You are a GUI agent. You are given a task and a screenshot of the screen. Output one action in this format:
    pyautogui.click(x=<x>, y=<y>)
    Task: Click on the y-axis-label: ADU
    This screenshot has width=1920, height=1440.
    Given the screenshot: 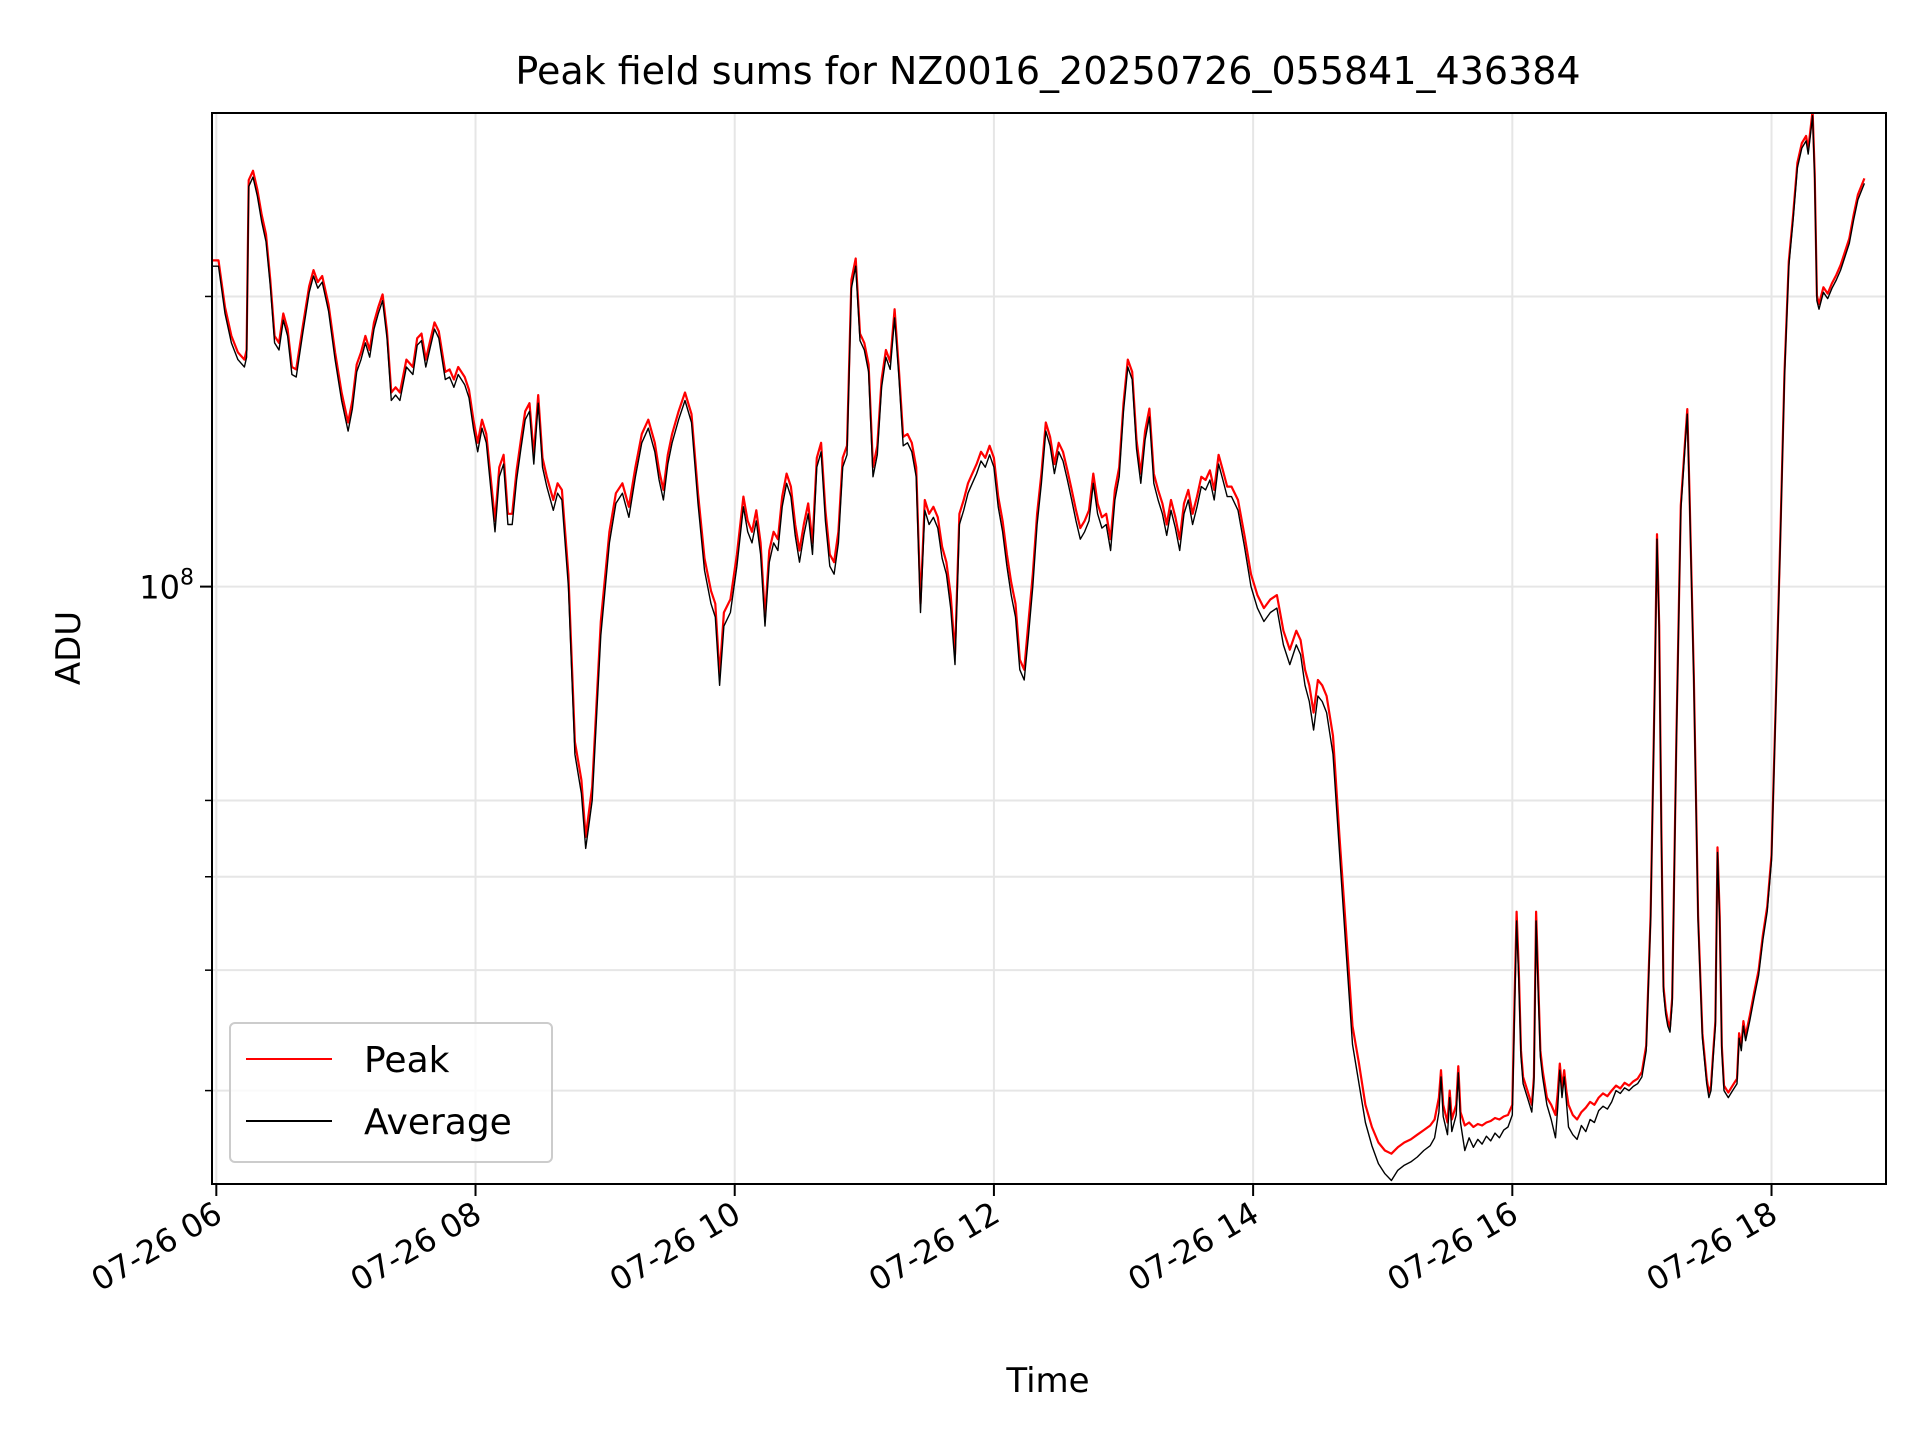 What is the action you would take?
    pyautogui.click(x=69, y=648)
    